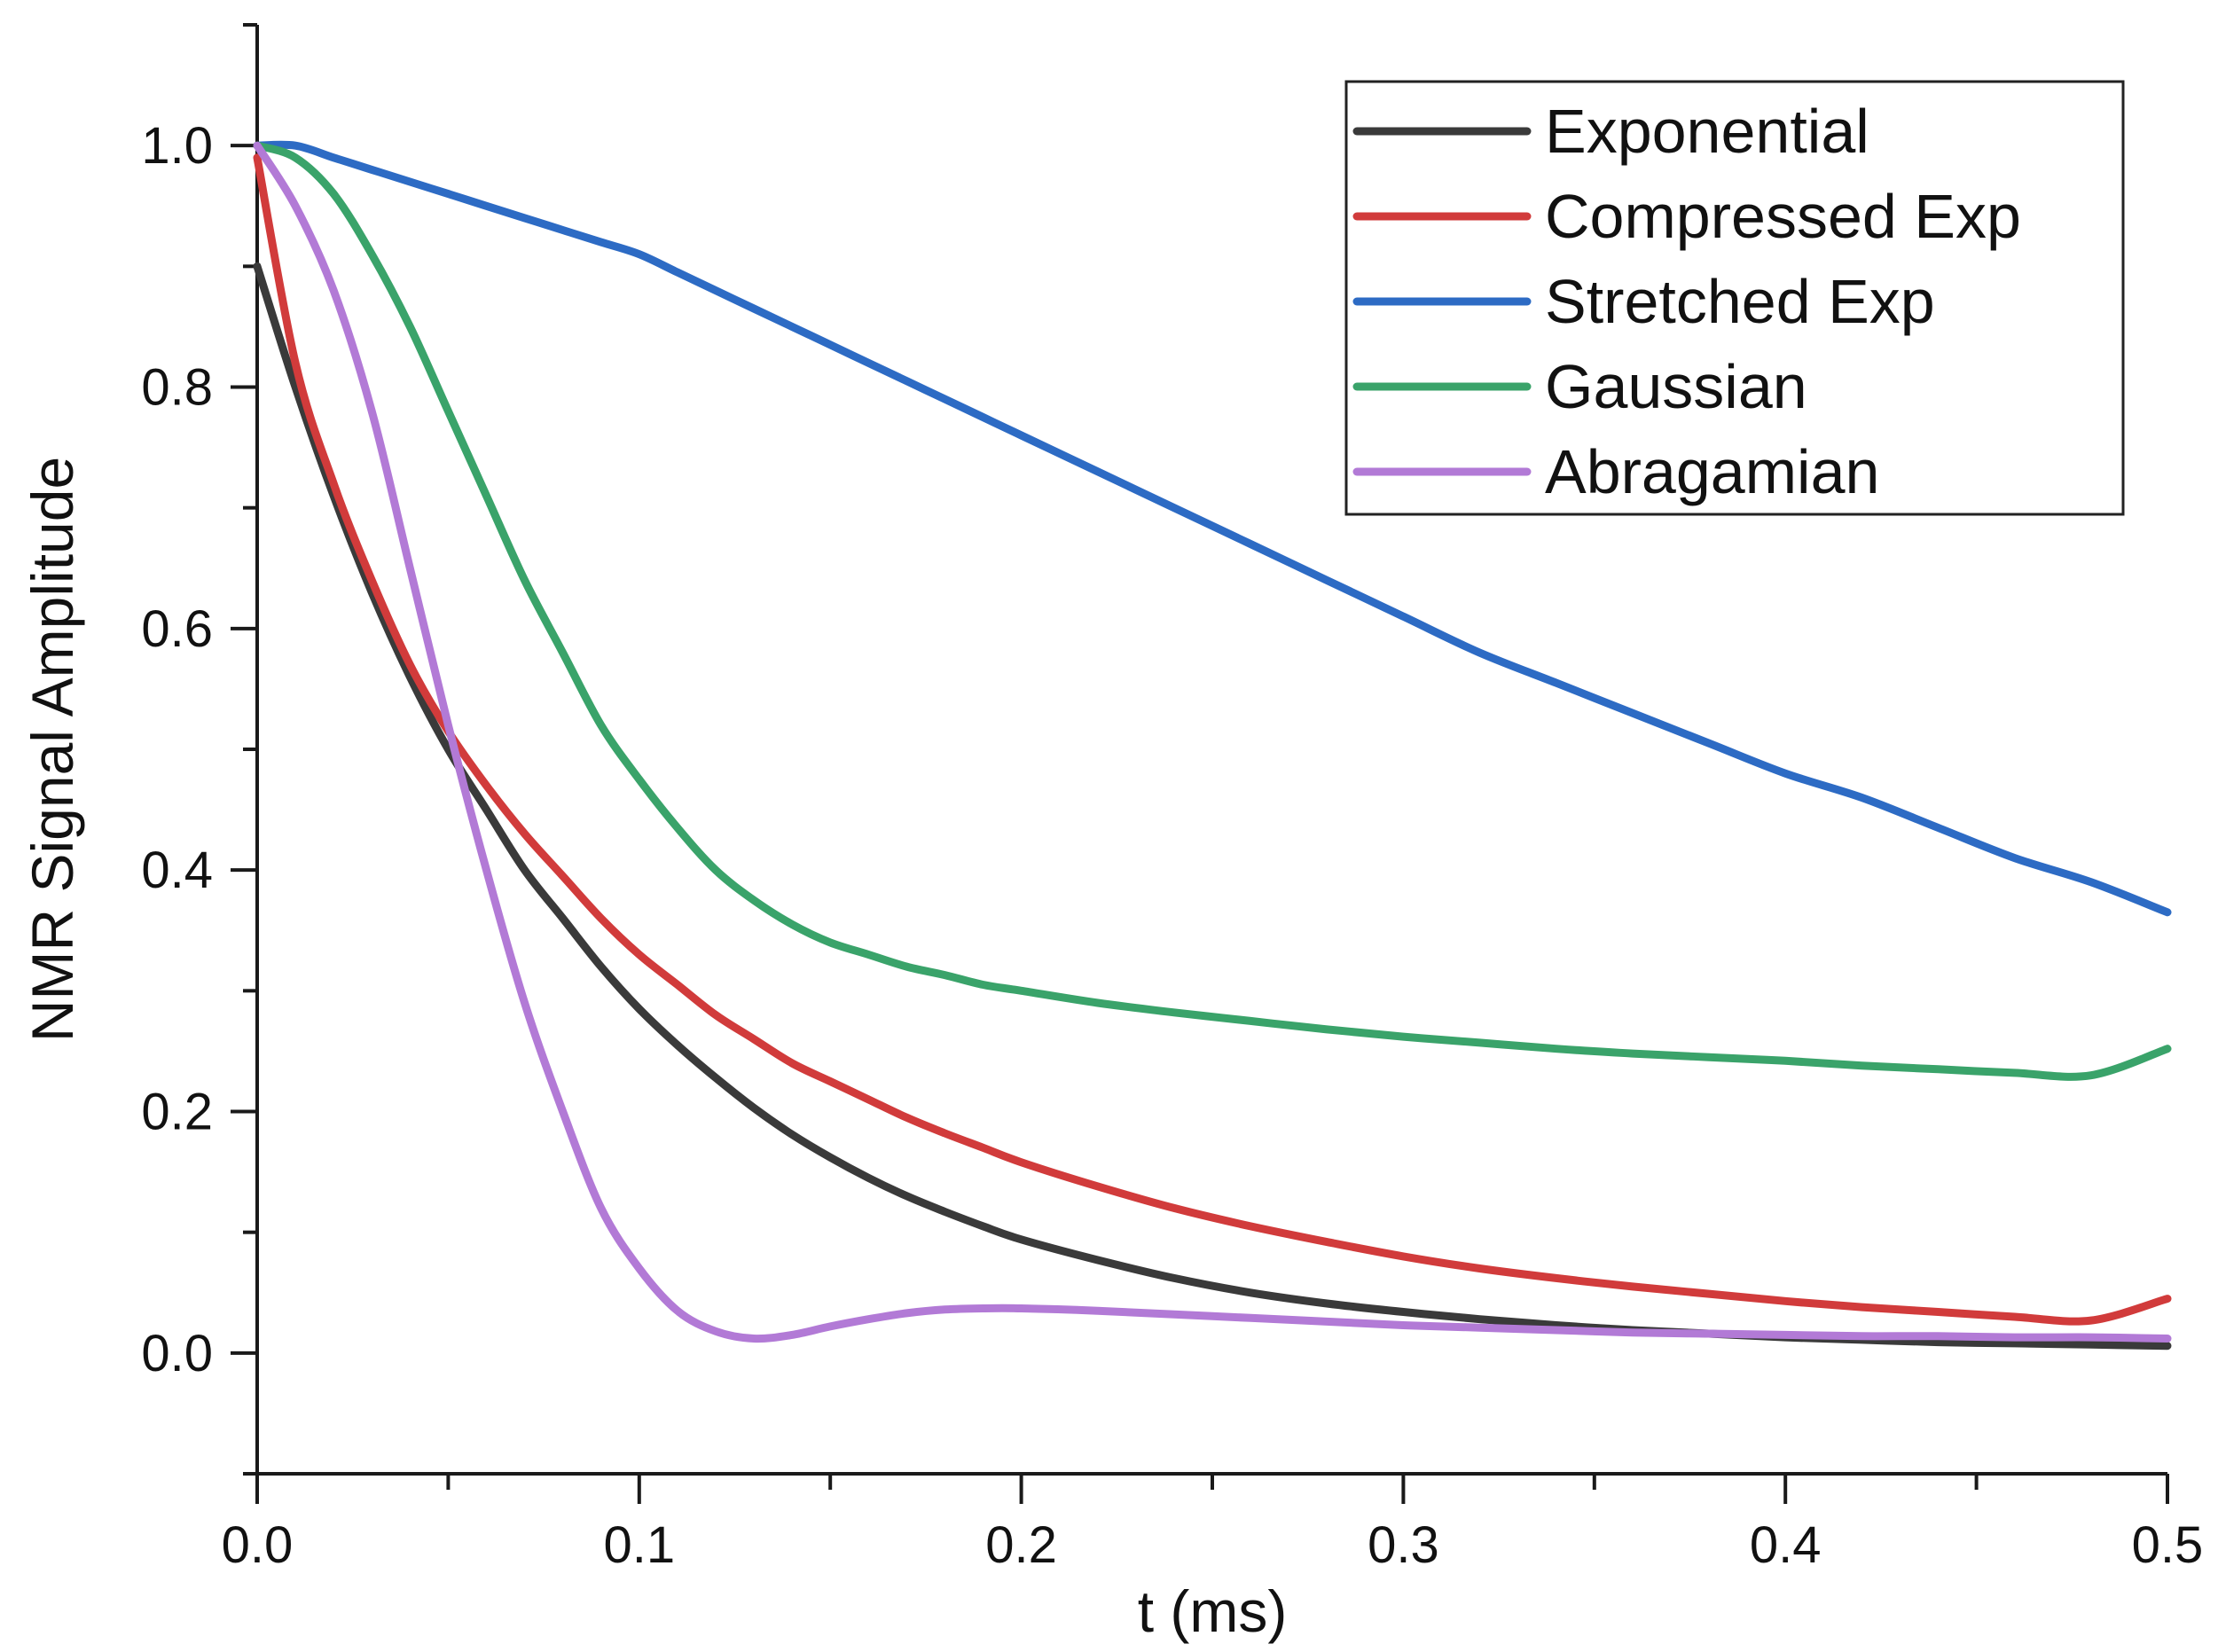  I want to click on legend-item-stretched-exp: Stretched Exp, so click(1643, 301).